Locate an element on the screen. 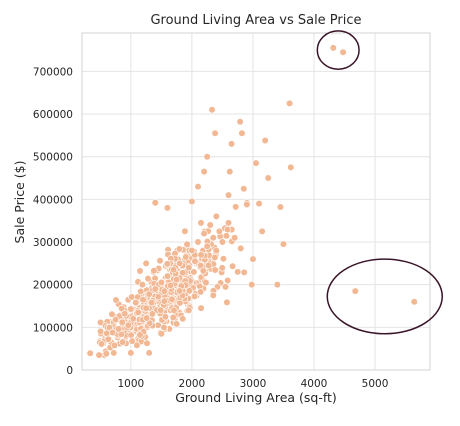 Image resolution: width=460 pixels, height=426 pixels. x-tick-label: 1000 is located at coordinates (130, 384).